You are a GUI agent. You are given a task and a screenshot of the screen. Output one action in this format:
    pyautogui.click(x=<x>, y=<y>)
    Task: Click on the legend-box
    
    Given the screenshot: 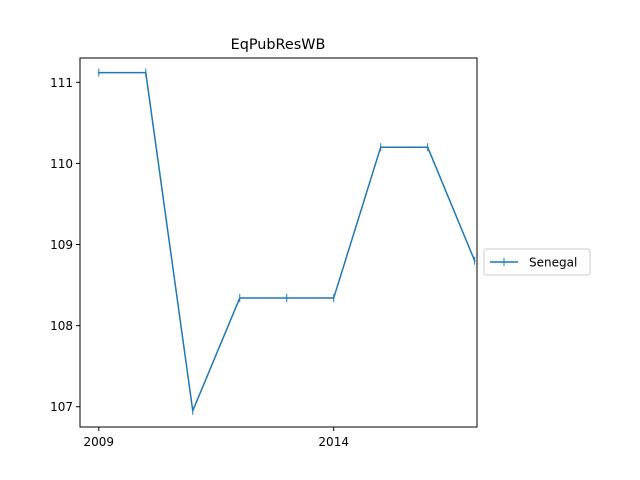 What is the action you would take?
    pyautogui.click(x=537, y=262)
    